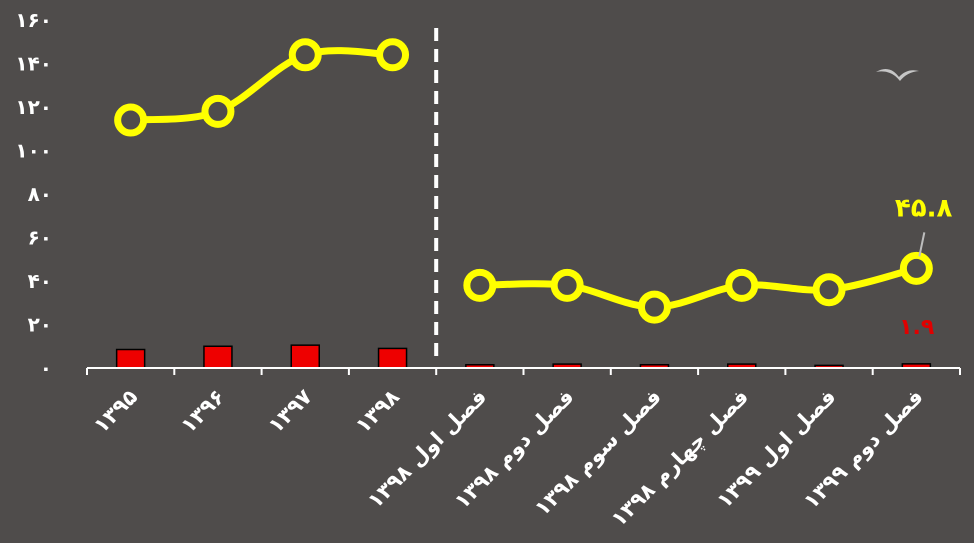 The image size is (974, 543). I want to click on y-tick-label: ۶۰, so click(40, 238).